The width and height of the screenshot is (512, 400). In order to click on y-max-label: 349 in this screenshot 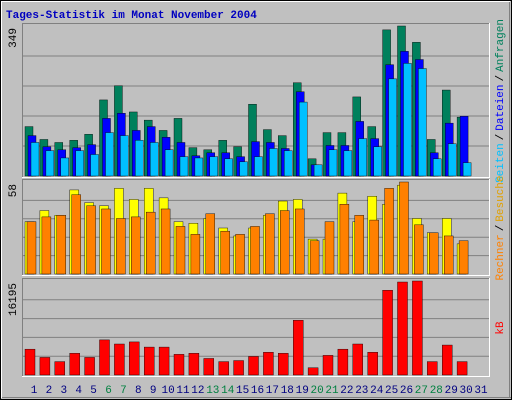, I will do `click(14, 38)`.